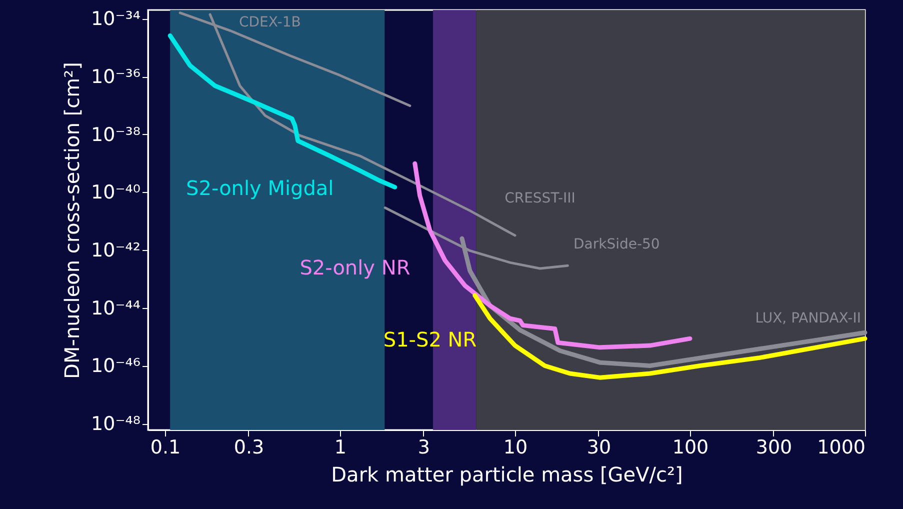 The width and height of the screenshot is (903, 509). Describe the element at coordinates (340, 447) in the screenshot. I see `x-tick-label: 1` at that location.